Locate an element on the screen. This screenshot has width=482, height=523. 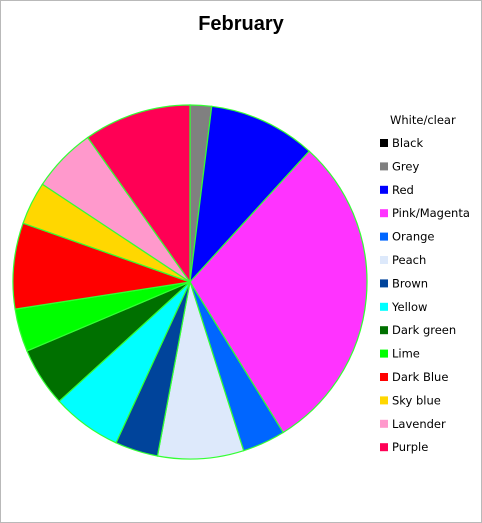
legend-swatch-brown is located at coordinates (384, 283).